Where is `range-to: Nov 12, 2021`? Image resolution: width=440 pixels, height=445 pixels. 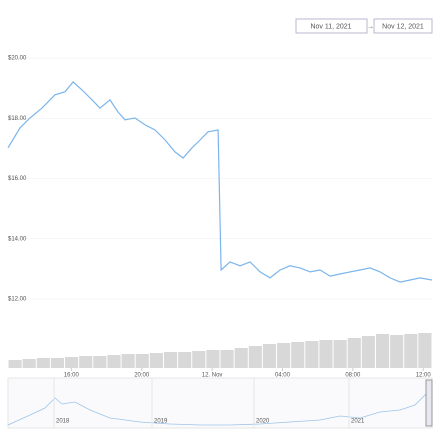
range-to: Nov 12, 2021 is located at coordinates (403, 26).